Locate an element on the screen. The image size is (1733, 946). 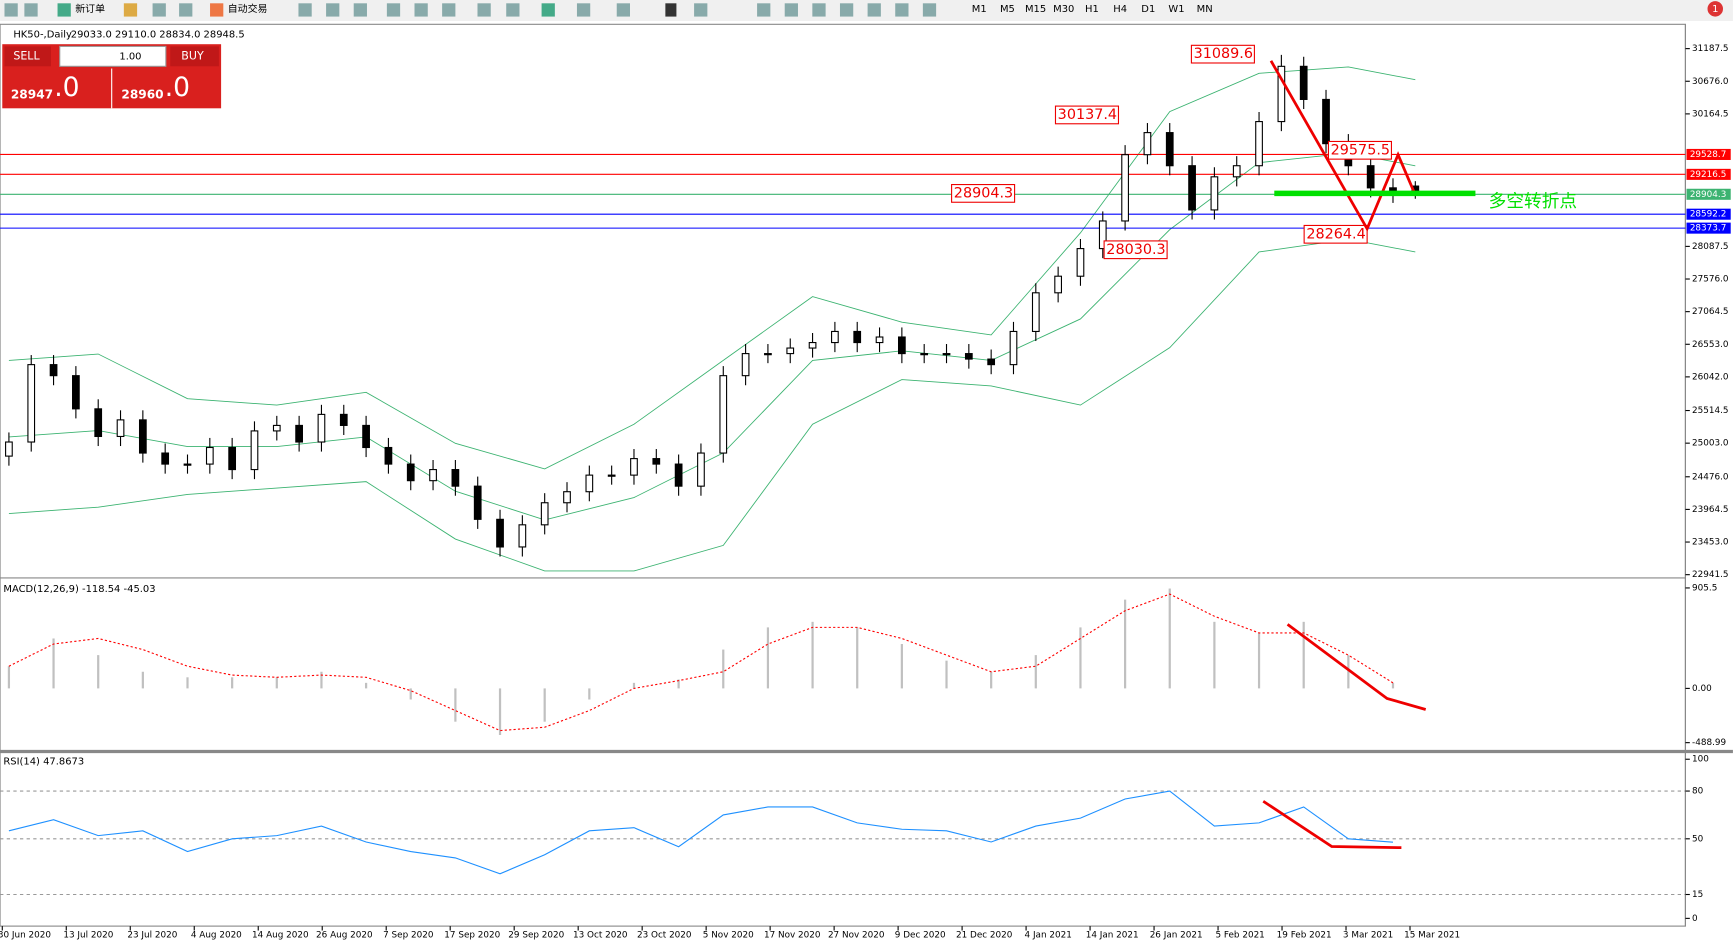
macd-title: MACD(12,26,9) -118.54 -45.03 is located at coordinates (79, 589).